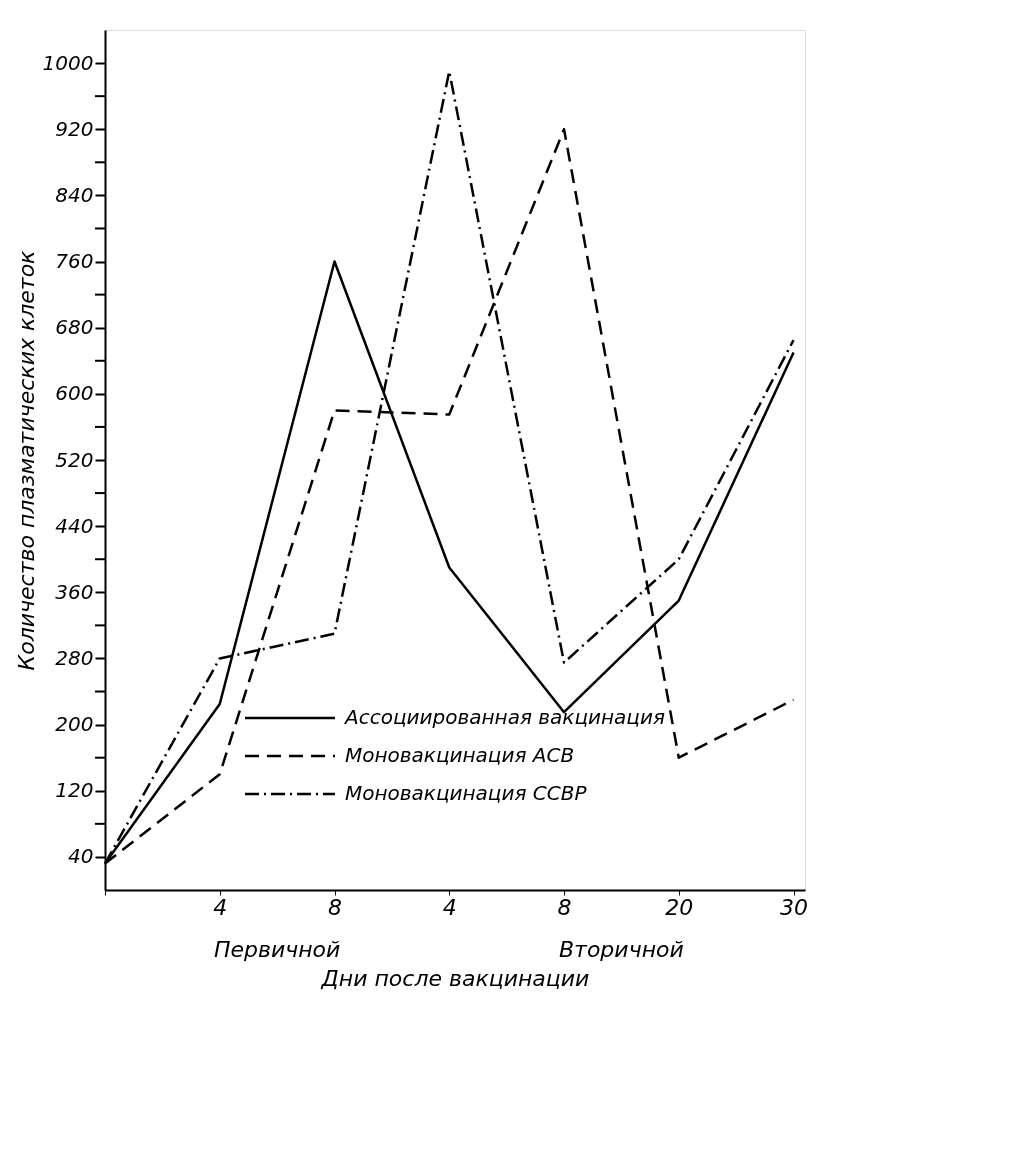 The image size is (1009, 1153). Describe the element at coordinates (74, 657) in the screenshot. I see `y-tick-label: 280` at that location.